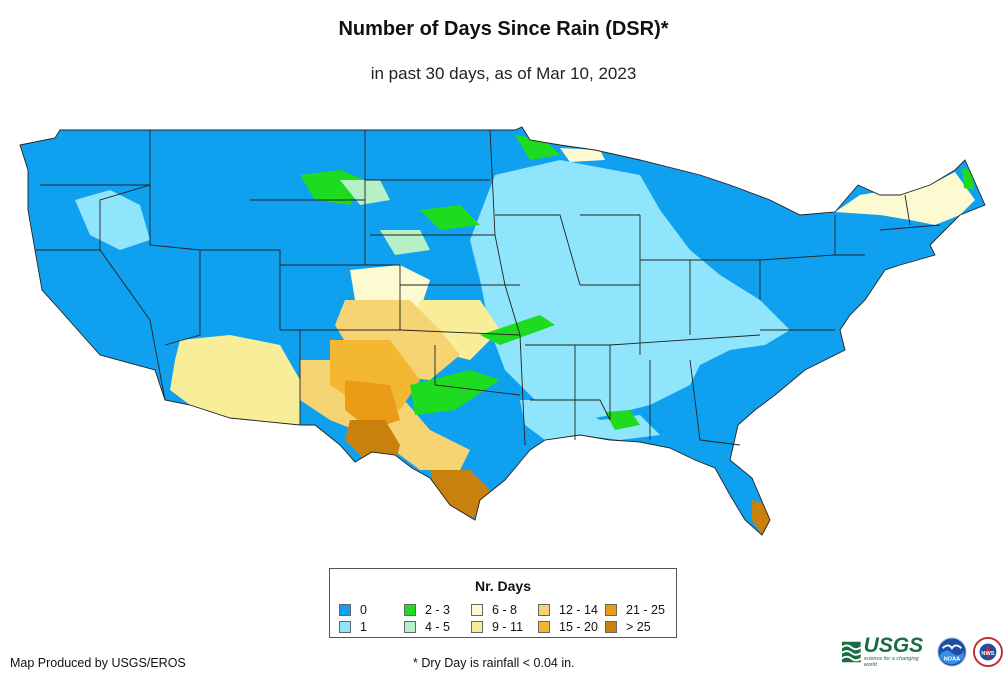 The width and height of the screenshot is (1007, 691). I want to click on legend-label: 4 - 5, so click(438, 627).